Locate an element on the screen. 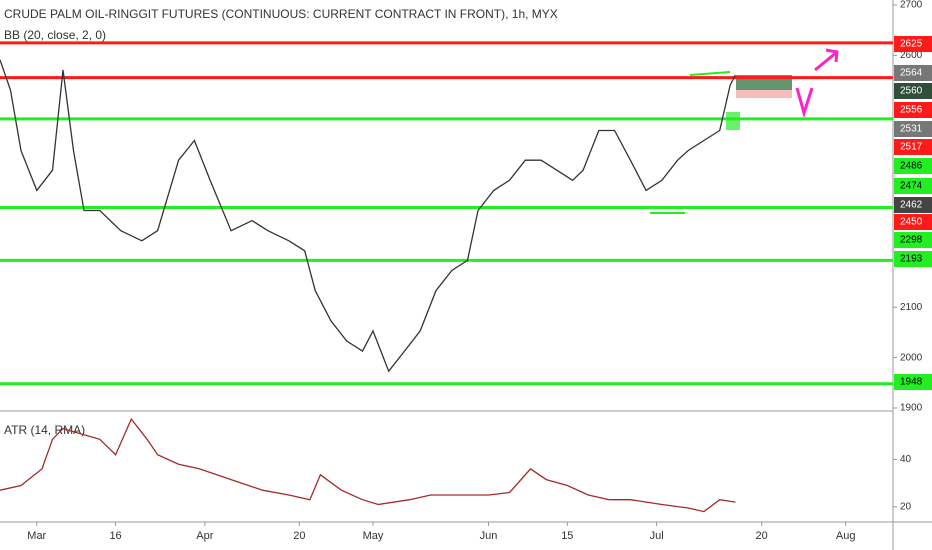 The image size is (932, 550). price-badge-label: 2474 is located at coordinates (911, 186).